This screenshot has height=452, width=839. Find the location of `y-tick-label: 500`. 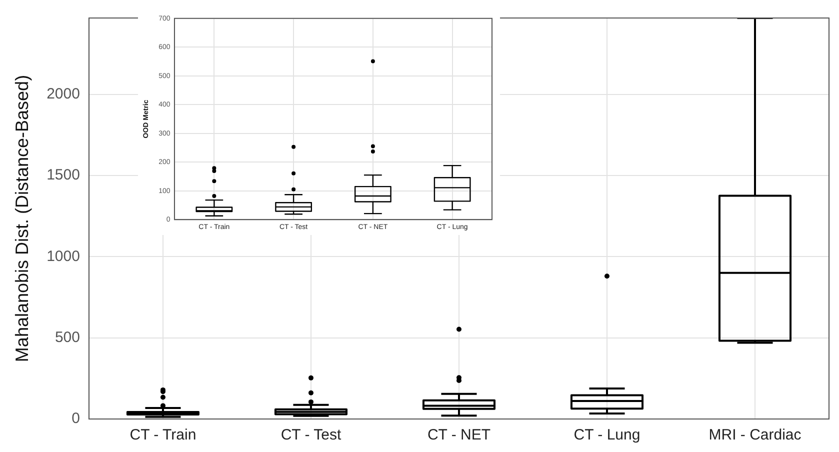

y-tick-label: 500 is located at coordinates (67, 337).